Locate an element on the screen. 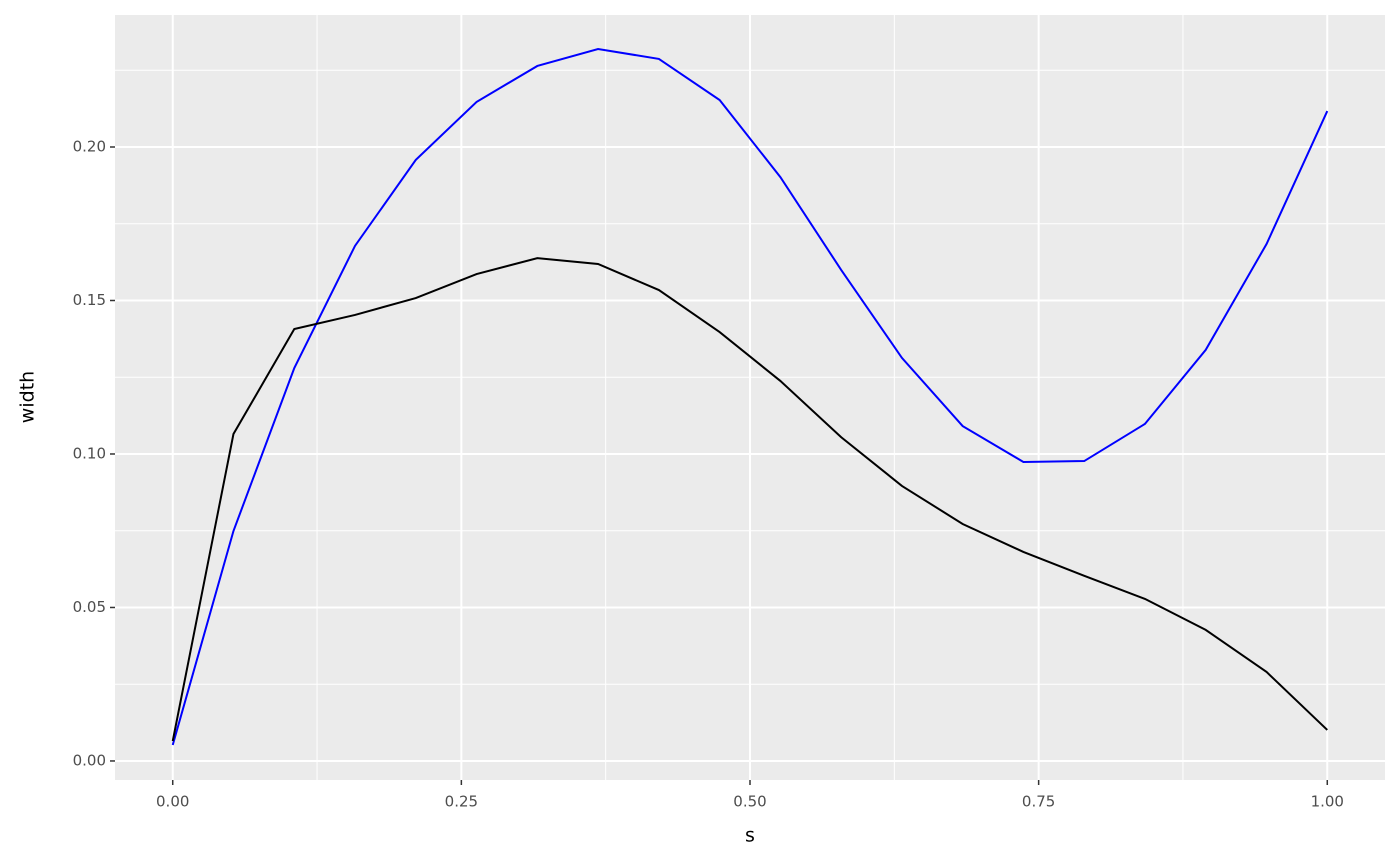  y-tick-label: 0.05 is located at coordinates (89, 607).